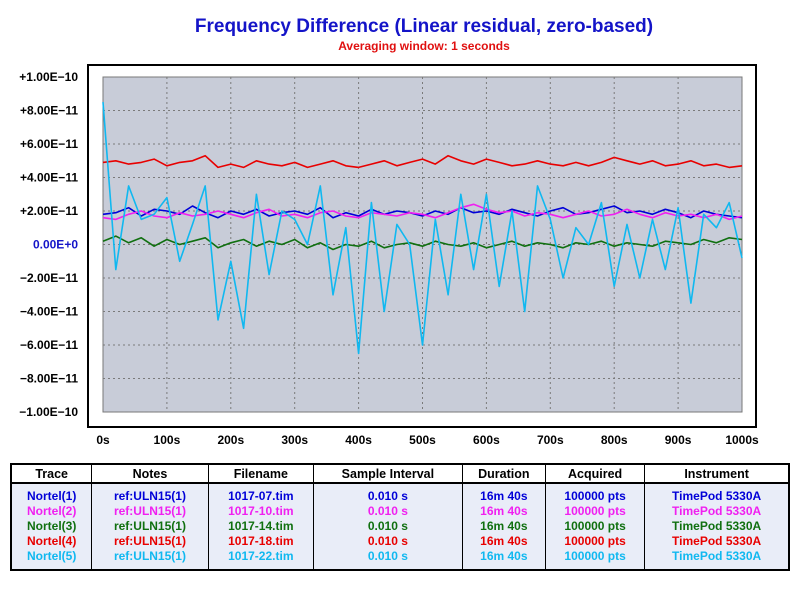 This screenshot has height=600, width=800. What do you see at coordinates (614, 440) in the screenshot?
I see `x-tick-label: 800s` at bounding box center [614, 440].